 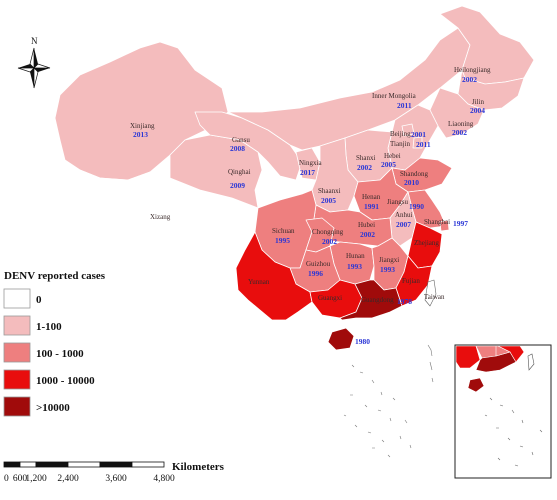 What do you see at coordinates (282, 240) in the screenshot?
I see `year-sichuan: 1995` at bounding box center [282, 240].